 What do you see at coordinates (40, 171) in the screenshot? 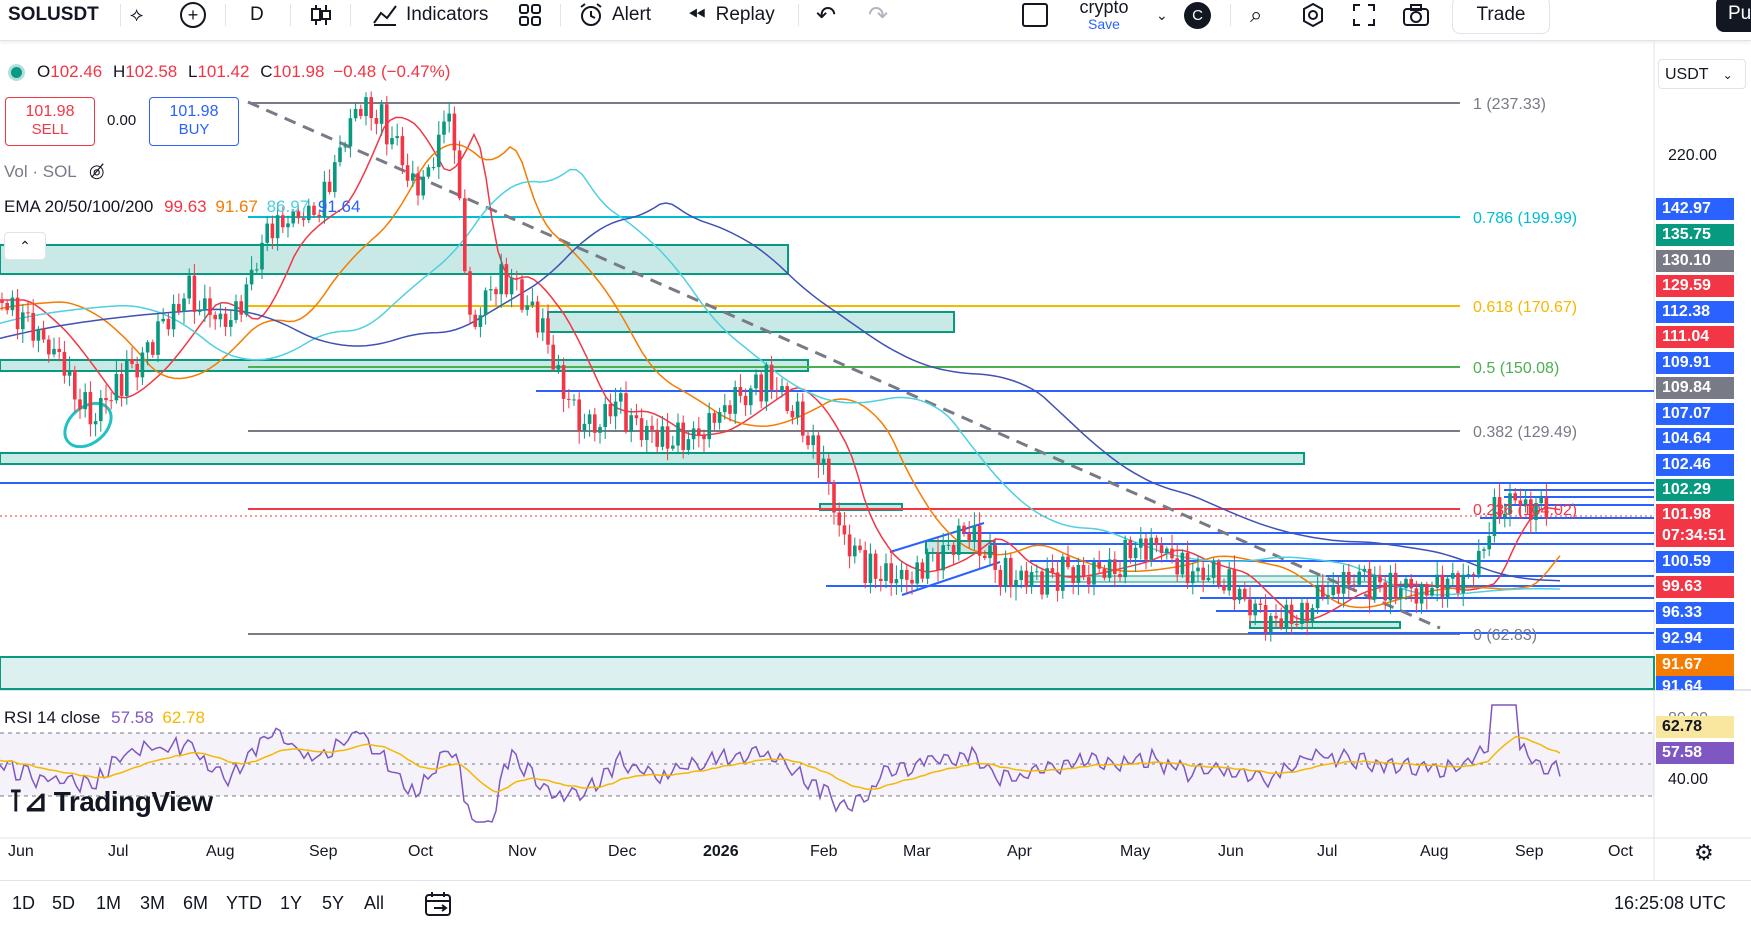
I see `vol-label: Vol · SOL` at bounding box center [40, 171].